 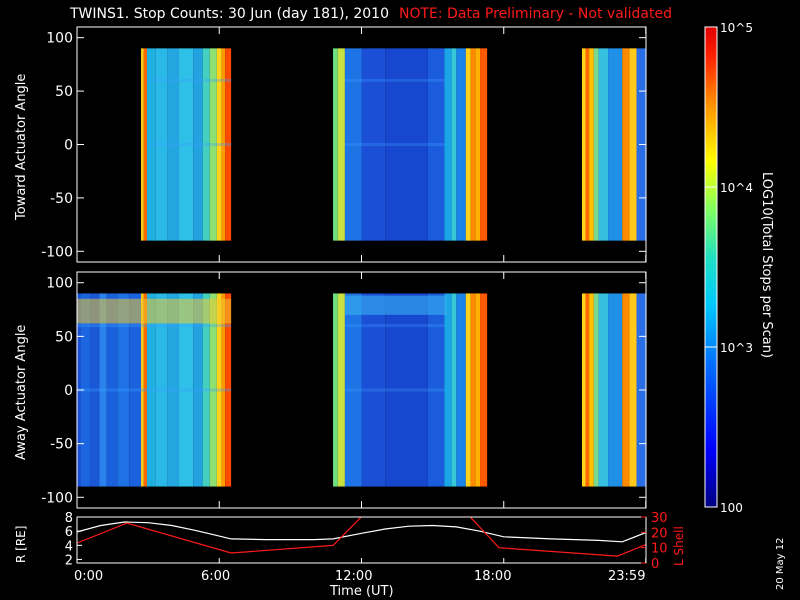 I want to click on away-y-tick-label-4: -100, so click(x=57, y=498).